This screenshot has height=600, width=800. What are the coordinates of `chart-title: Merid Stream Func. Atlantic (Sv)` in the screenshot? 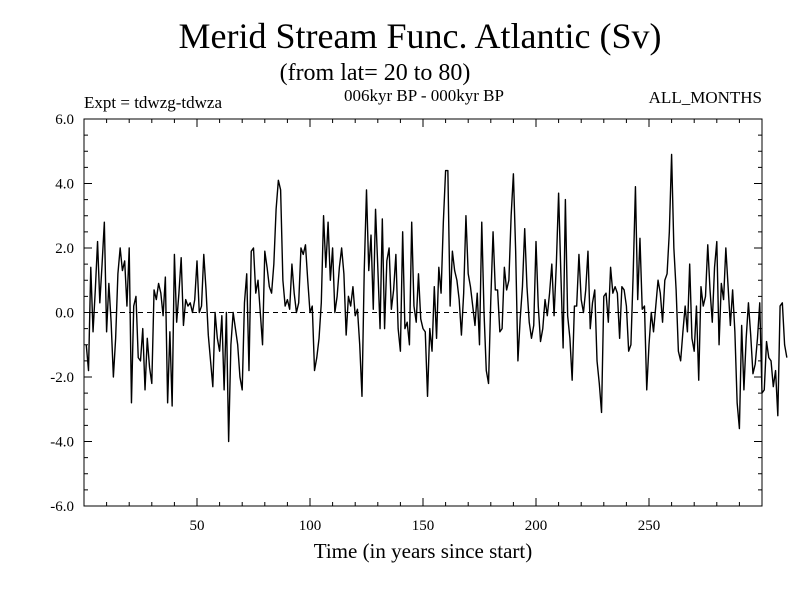 It's located at (420, 36).